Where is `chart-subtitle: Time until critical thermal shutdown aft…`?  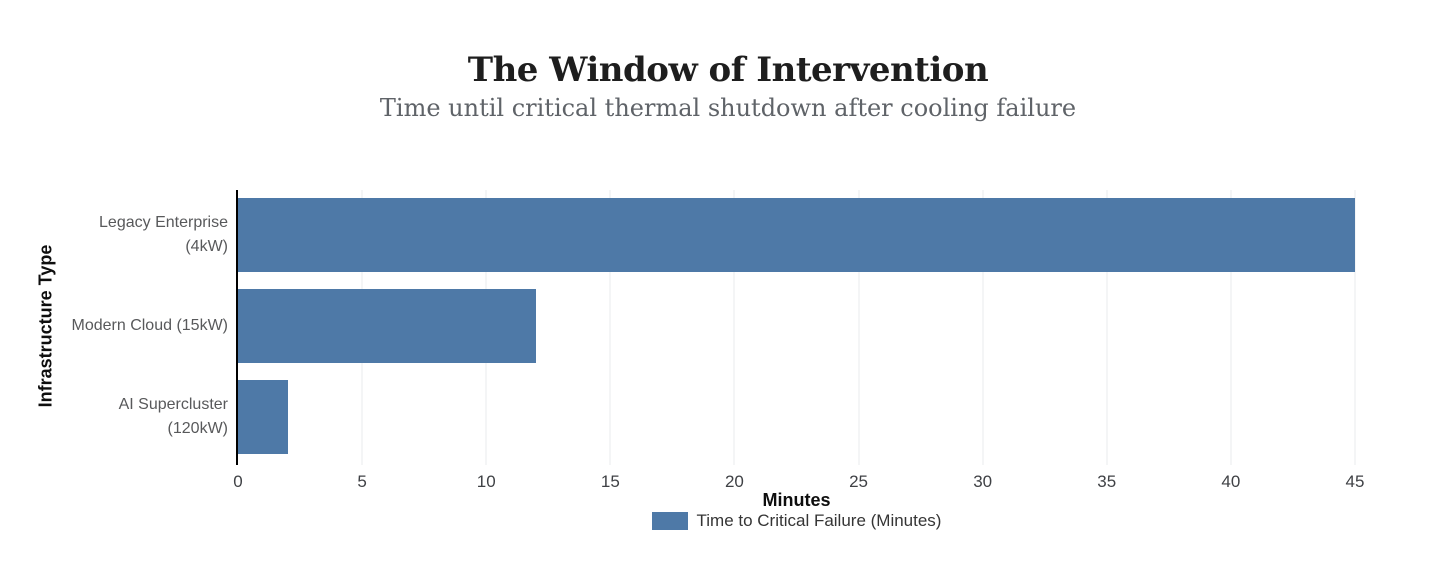
chart-subtitle: Time until critical thermal shutdown aft… is located at coordinates (728, 108).